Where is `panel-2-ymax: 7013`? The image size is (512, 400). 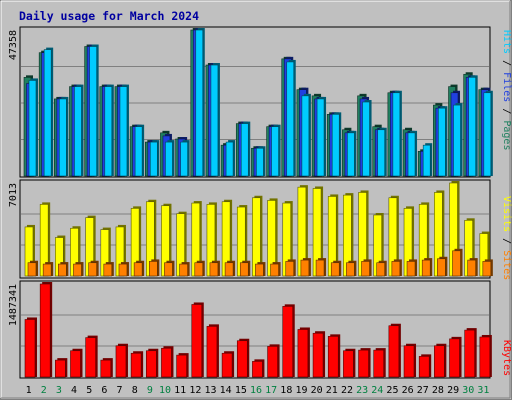 panel-2-ymax: 7013 is located at coordinates (13, 195).